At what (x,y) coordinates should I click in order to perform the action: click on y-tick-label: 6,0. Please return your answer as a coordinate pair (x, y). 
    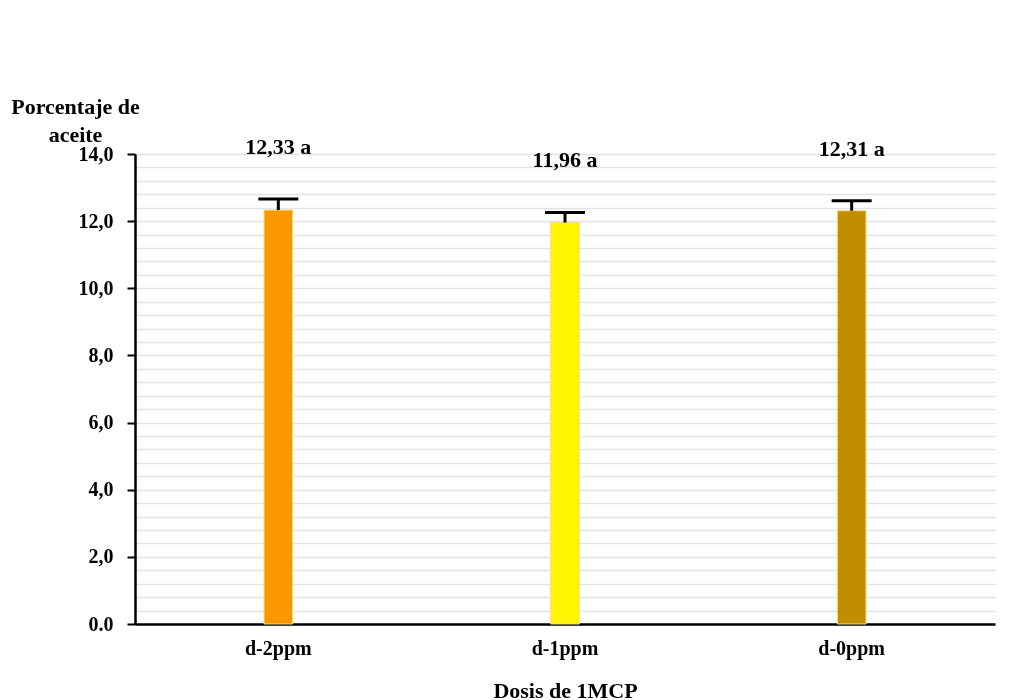
    Looking at the image, I should click on (101, 422).